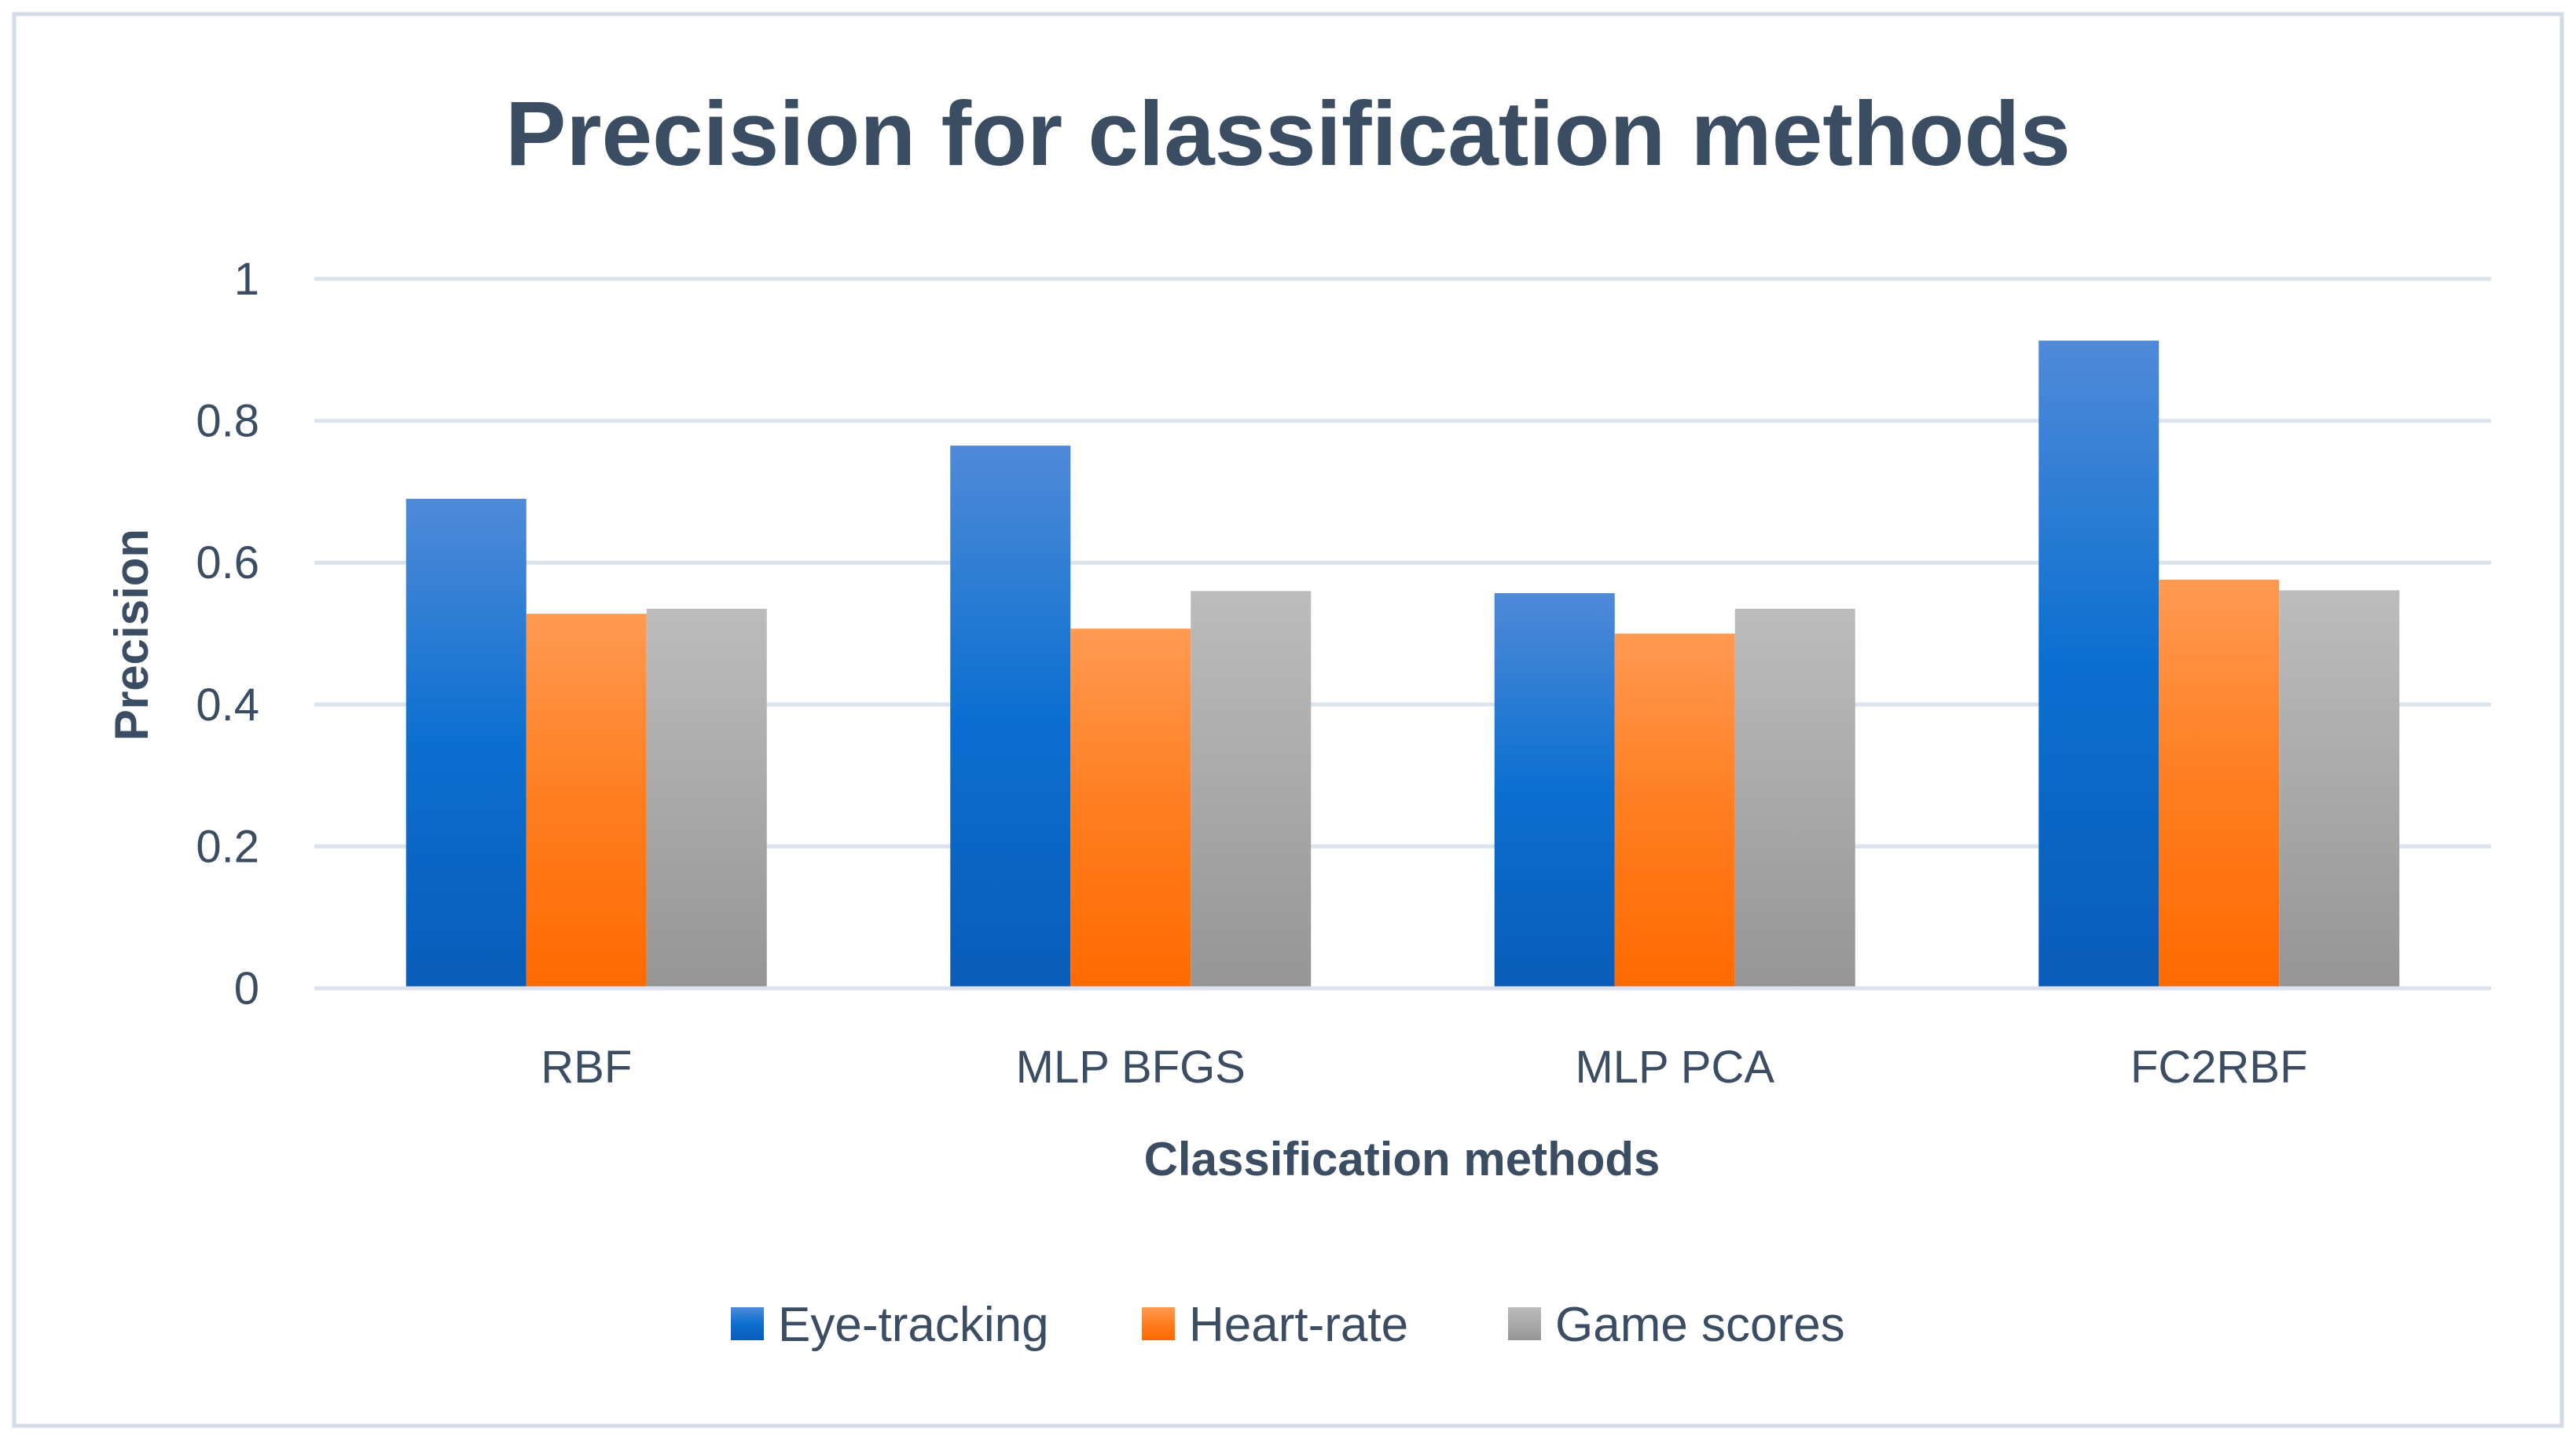 The height and width of the screenshot is (1440, 2576). I want to click on y-tick-label: 1, so click(246, 279).